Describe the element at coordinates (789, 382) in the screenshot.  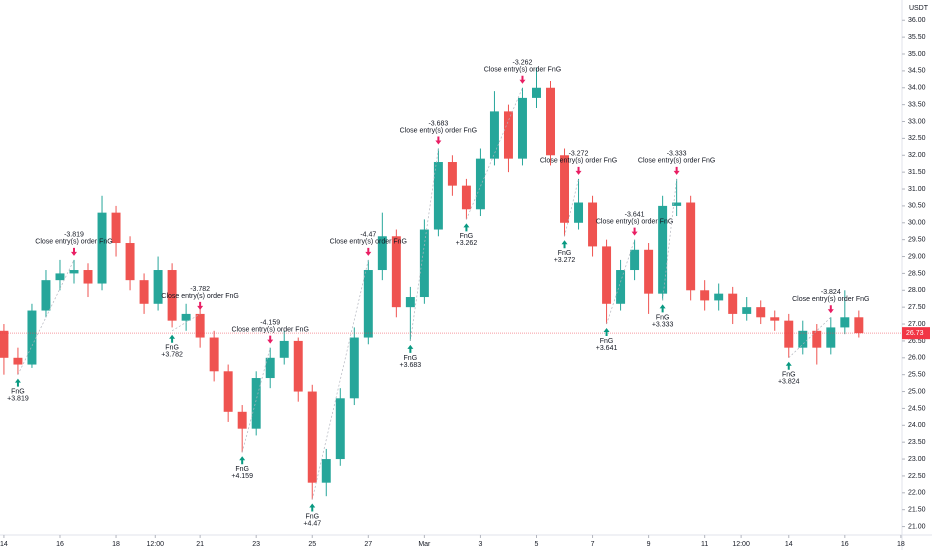
I see `entry-value-label: +3.824` at that location.